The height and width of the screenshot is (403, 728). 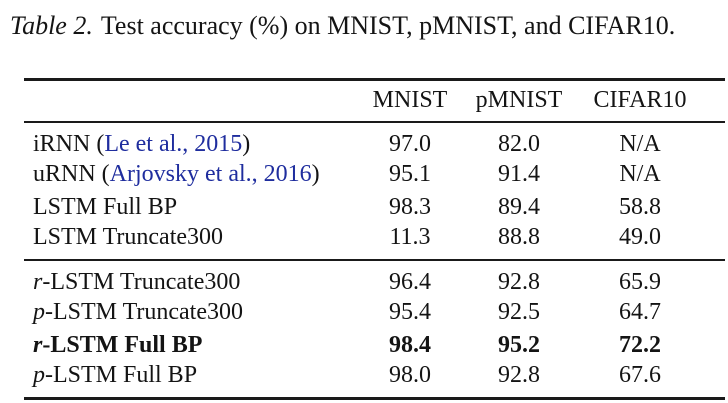 What do you see at coordinates (519, 173) in the screenshot?
I see `cell-pmnist: 91.4` at bounding box center [519, 173].